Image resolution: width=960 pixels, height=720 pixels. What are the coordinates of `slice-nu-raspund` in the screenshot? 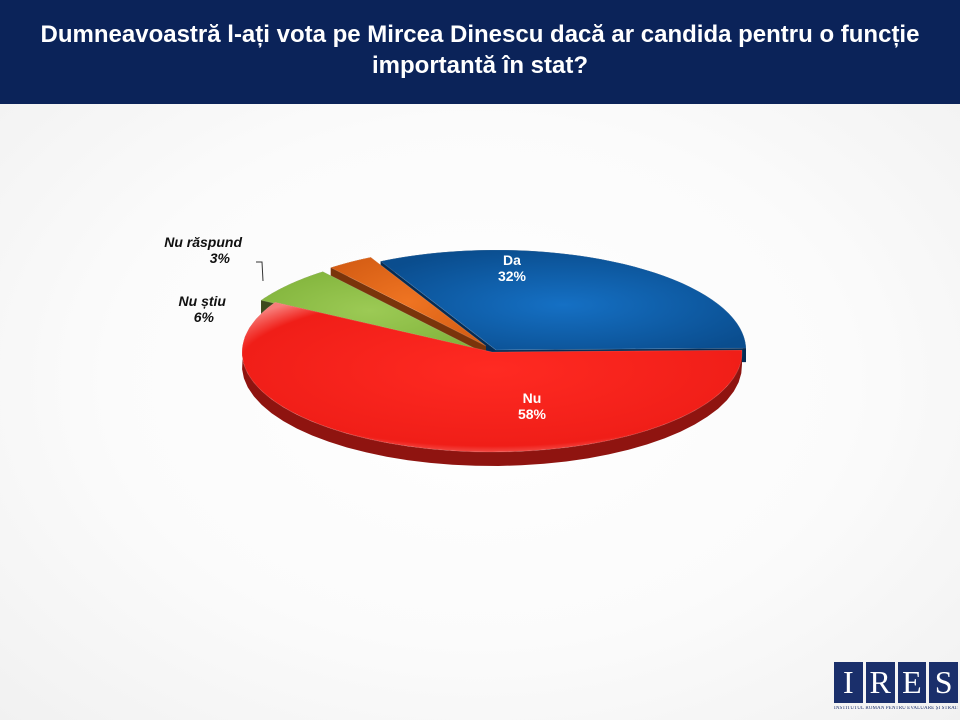 It's located at (408, 301).